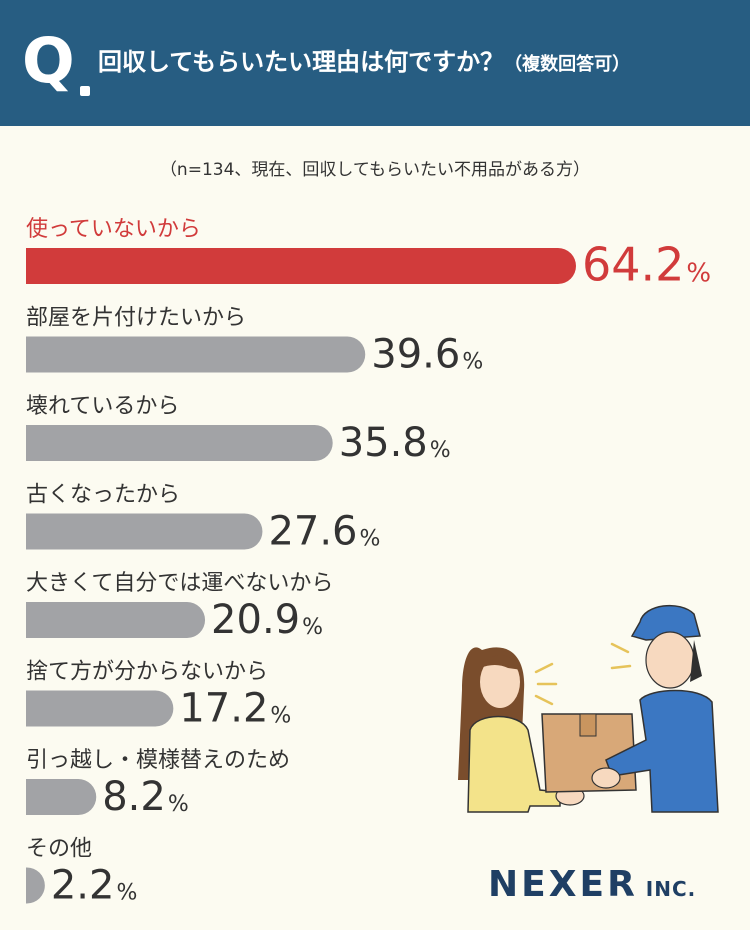 Image resolution: width=750 pixels, height=930 pixels. I want to click on value-label: 27.6, so click(312, 532).